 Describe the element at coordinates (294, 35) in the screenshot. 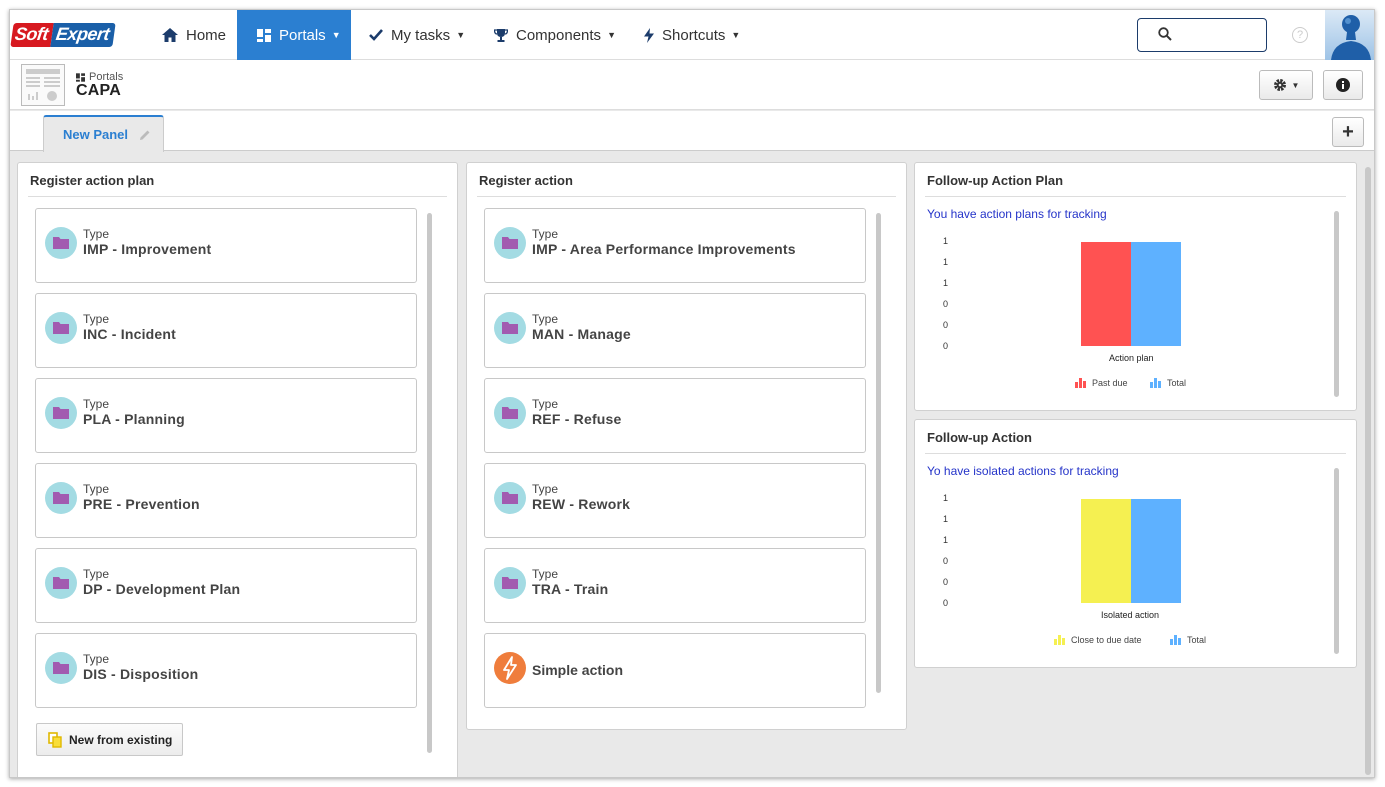

I see `nav-portals: Portals ▼` at that location.